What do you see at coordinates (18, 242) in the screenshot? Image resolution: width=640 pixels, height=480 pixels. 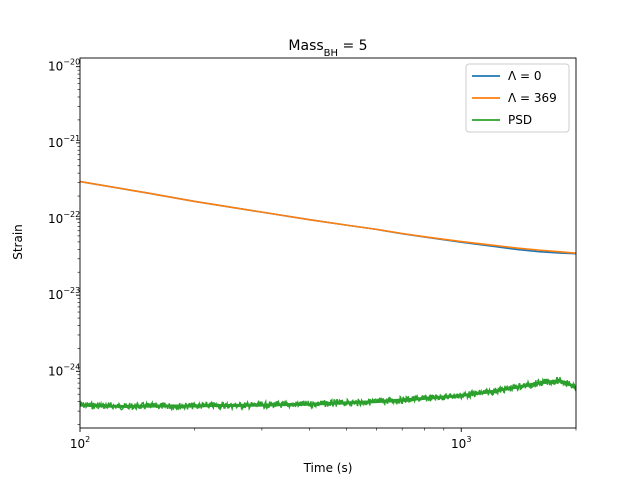 I see `y-axis-label: Strain` at bounding box center [18, 242].